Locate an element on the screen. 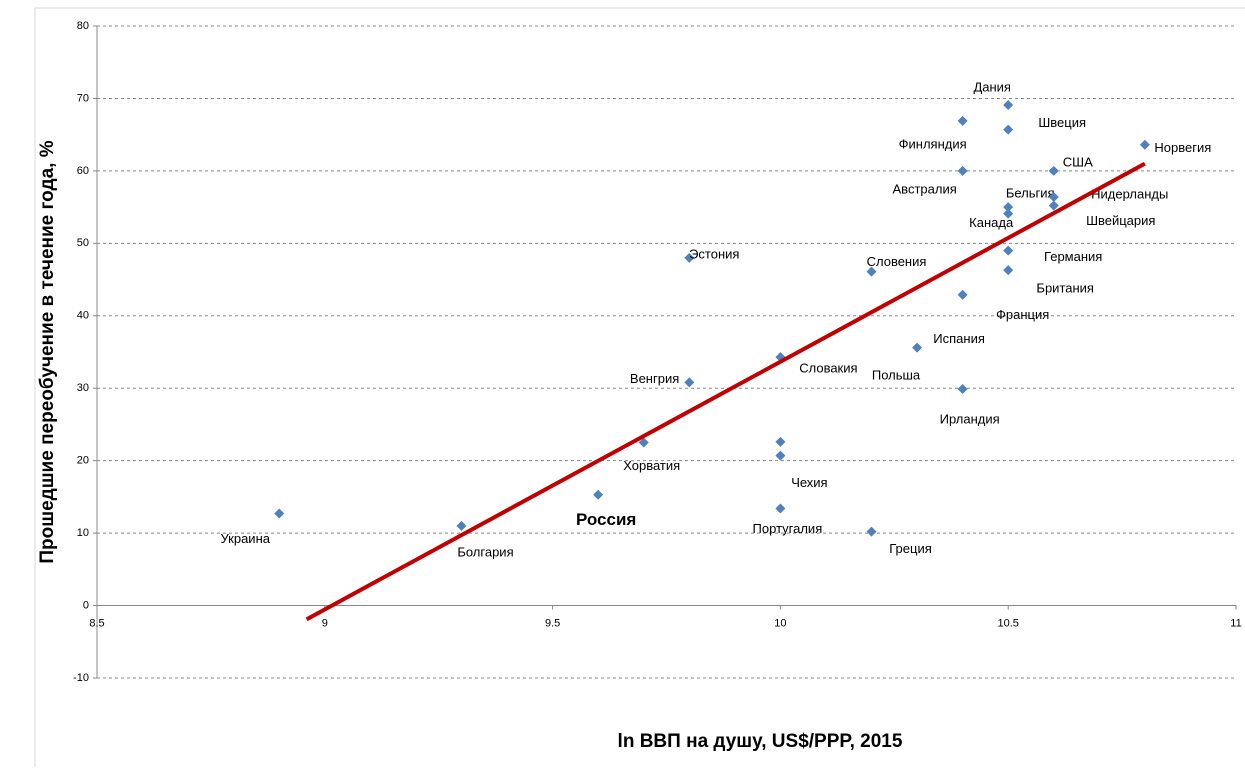 The height and width of the screenshot is (772, 1245). point-label: Россия is located at coordinates (606, 519).